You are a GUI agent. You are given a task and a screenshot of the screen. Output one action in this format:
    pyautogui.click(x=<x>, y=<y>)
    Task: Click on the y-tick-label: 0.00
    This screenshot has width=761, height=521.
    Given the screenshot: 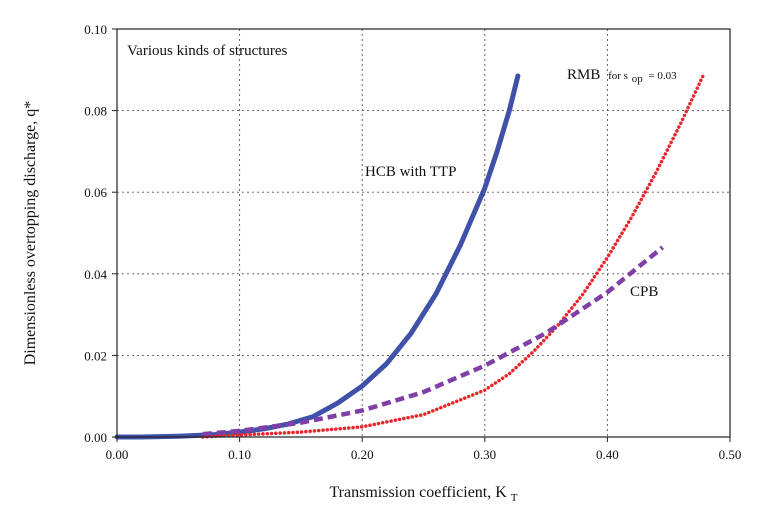 What is the action you would take?
    pyautogui.click(x=95, y=437)
    